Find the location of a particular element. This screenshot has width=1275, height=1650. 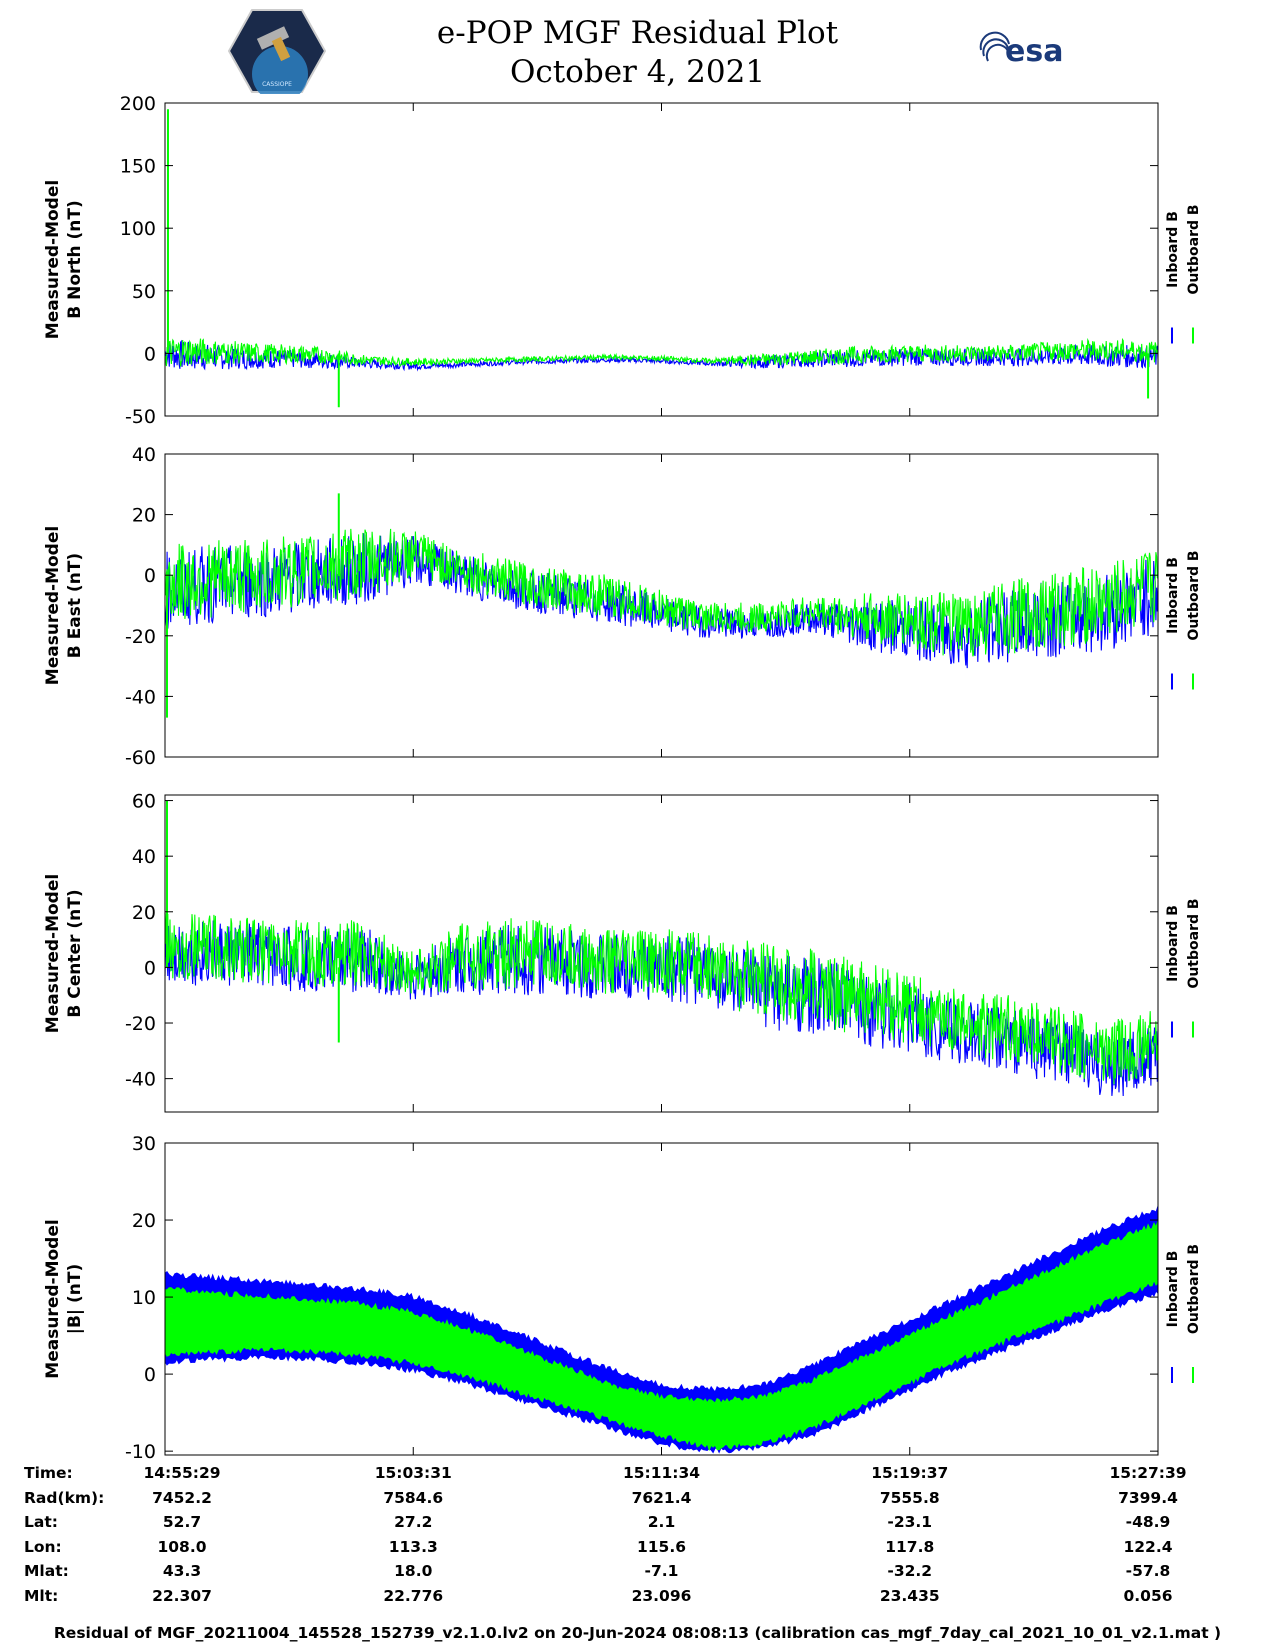

y-axis-label: Measured-Model B North (nT) is located at coordinates (64, 259).